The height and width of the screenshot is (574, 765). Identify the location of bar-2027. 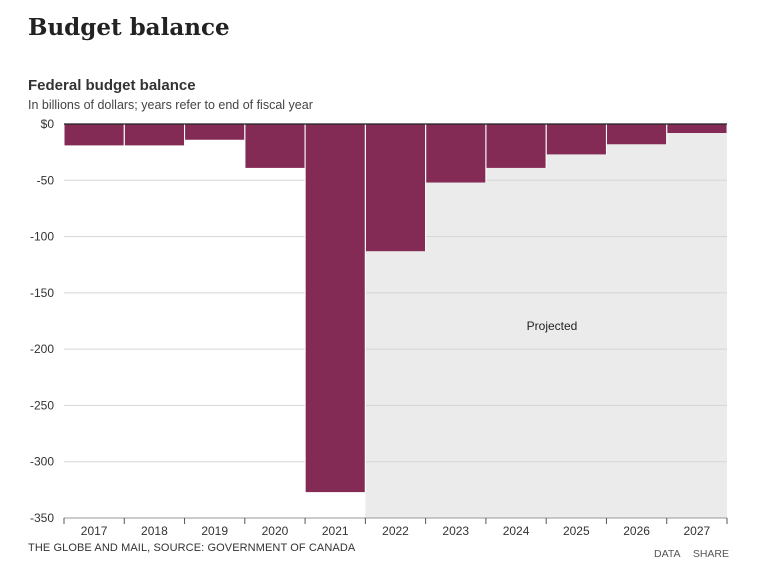
(697, 129).